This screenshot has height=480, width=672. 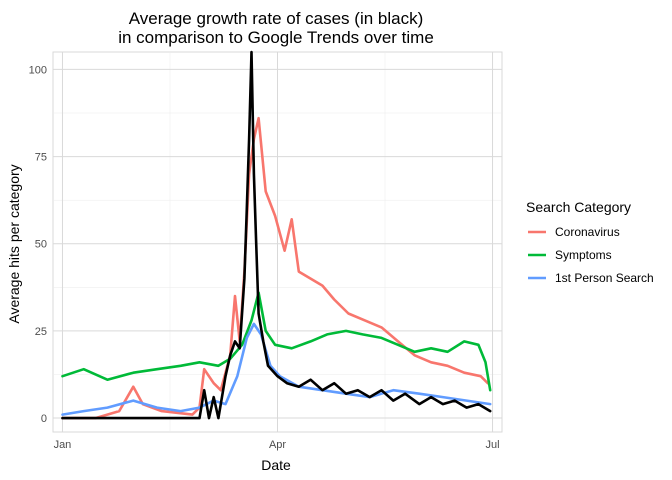 I want to click on y-tick-label: 0, so click(x=44, y=419).